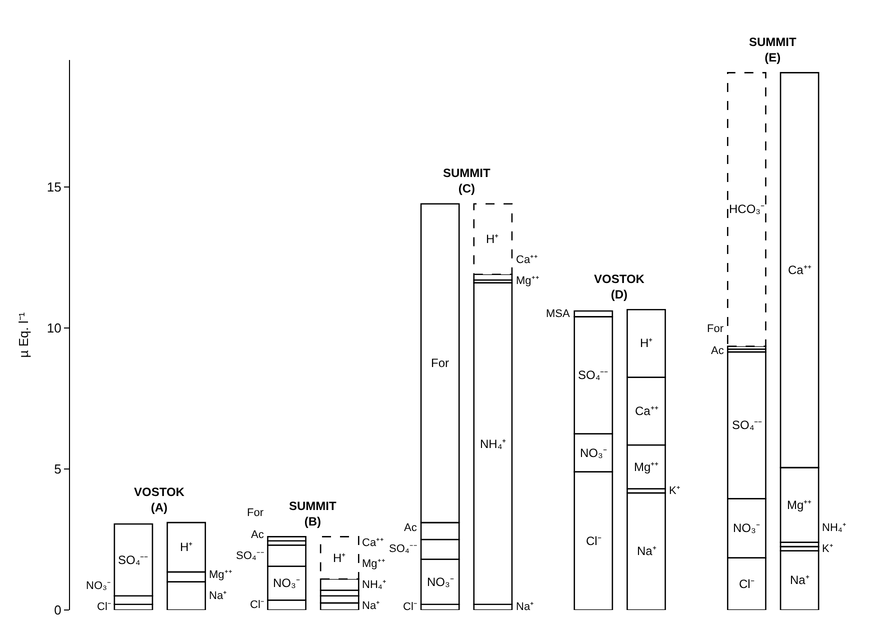  I want to click on series-label: K⁺, so click(828, 549).